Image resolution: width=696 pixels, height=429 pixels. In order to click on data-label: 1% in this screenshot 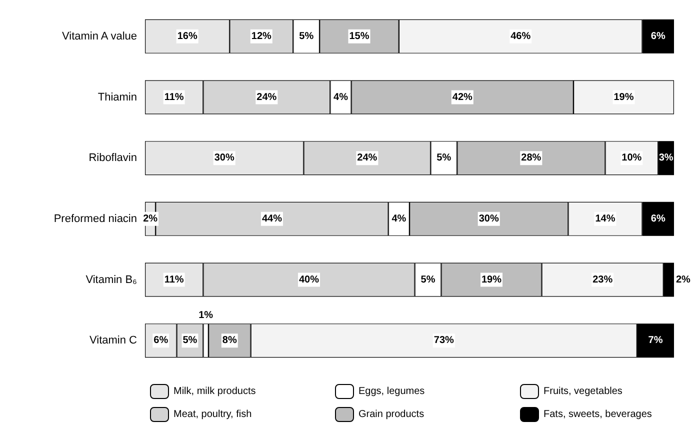, I will do `click(206, 316)`.